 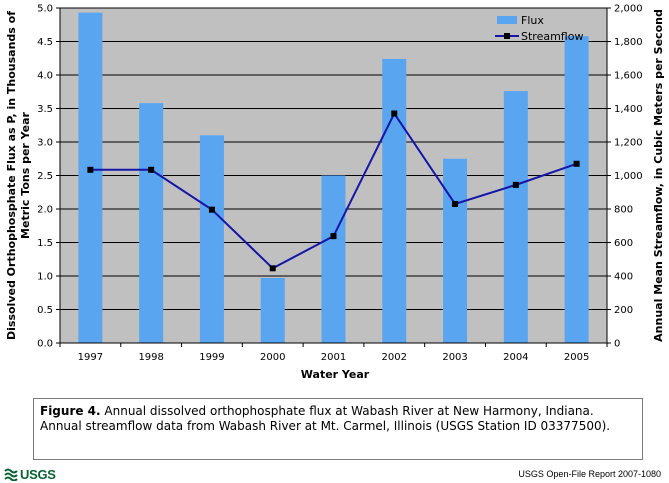 What do you see at coordinates (617, 344) in the screenshot?
I see `y2-tick-label: 0` at bounding box center [617, 344].